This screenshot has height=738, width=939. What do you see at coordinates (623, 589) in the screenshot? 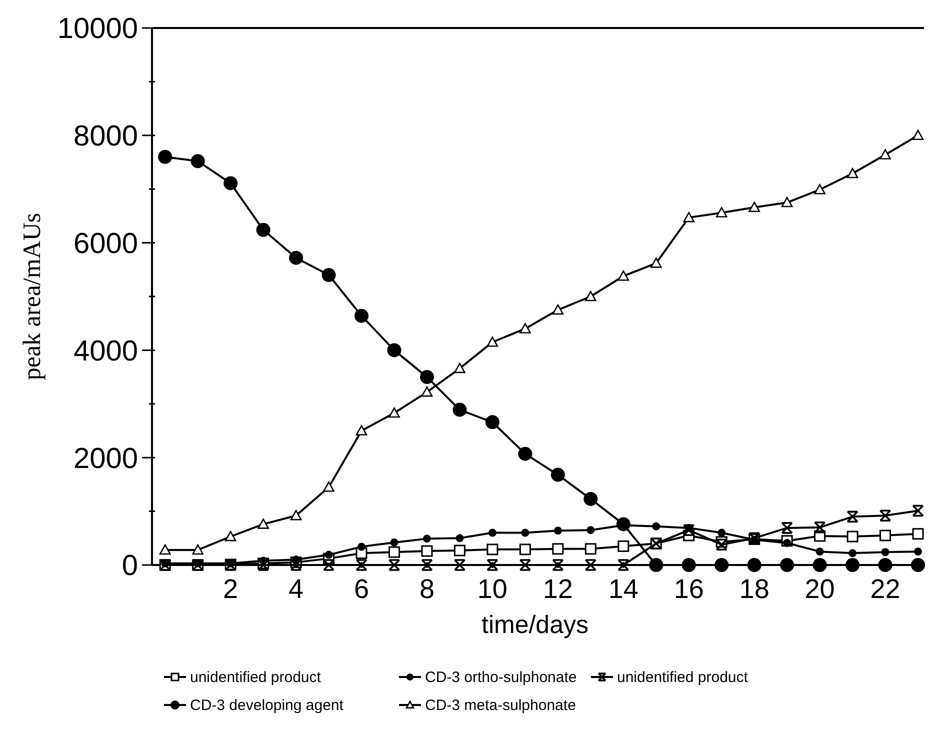
I see `x-tick-label: 14` at bounding box center [623, 589].